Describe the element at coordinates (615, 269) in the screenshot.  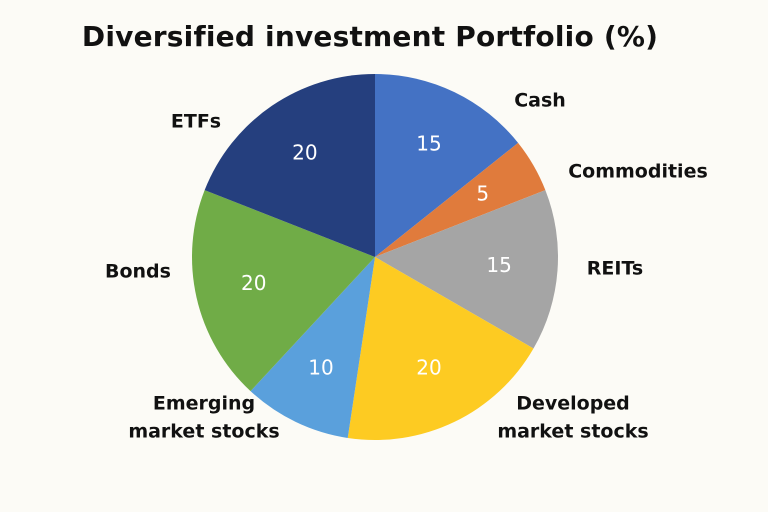
I see `category-label-reits: REITs` at that location.